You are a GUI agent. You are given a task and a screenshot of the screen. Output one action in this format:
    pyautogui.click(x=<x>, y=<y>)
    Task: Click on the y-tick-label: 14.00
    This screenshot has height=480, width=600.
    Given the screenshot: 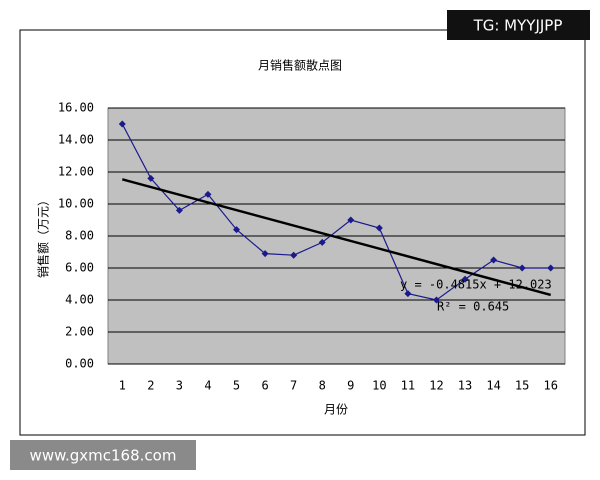 What is the action you would take?
    pyautogui.click(x=76, y=140)
    